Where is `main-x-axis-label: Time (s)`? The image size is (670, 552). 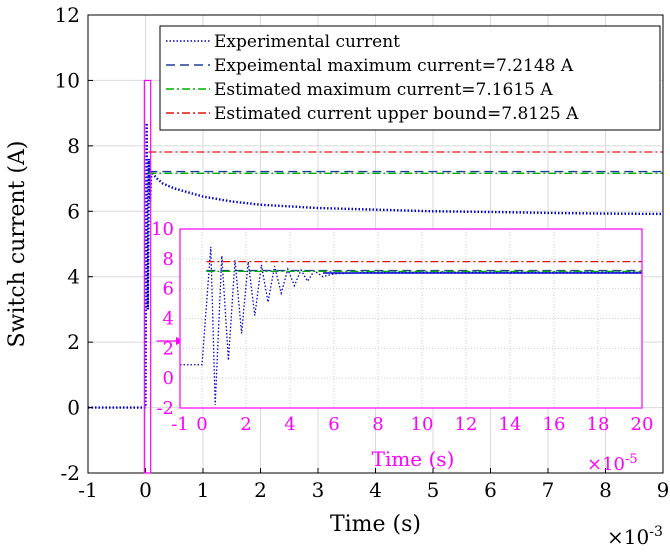
main-x-axis-label: Time (s) is located at coordinates (375, 524).